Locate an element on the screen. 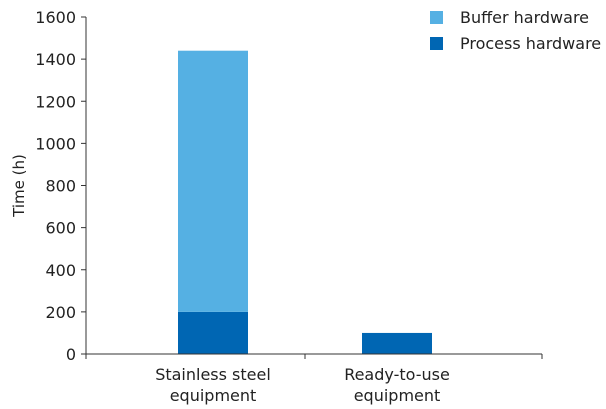 This screenshot has width=606, height=409. y-tick-label: 600 is located at coordinates (60, 228).